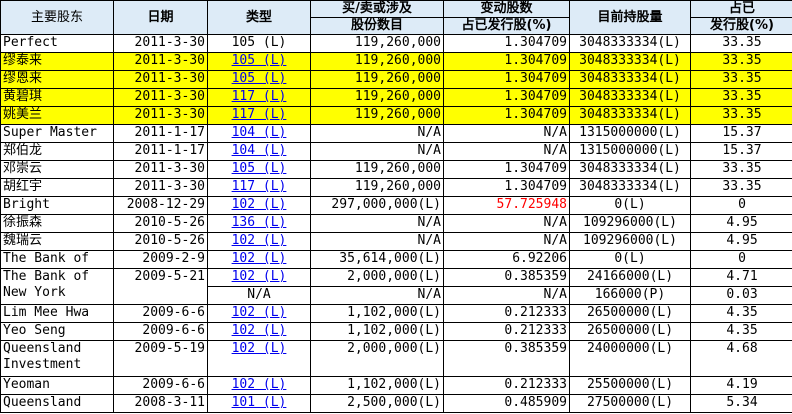 Image resolution: width=792 pixels, height=414 pixels. I want to click on header-change-top: 变动股数, so click(506, 9).